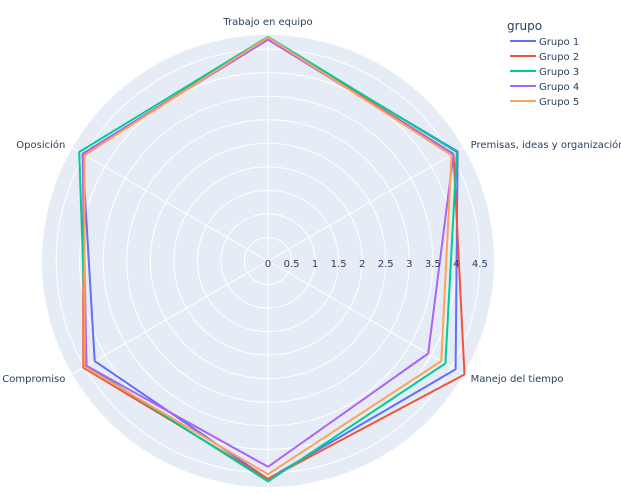  Describe the element at coordinates (559, 57) in the screenshot. I see `legend-label-2: Grupo 2` at that location.